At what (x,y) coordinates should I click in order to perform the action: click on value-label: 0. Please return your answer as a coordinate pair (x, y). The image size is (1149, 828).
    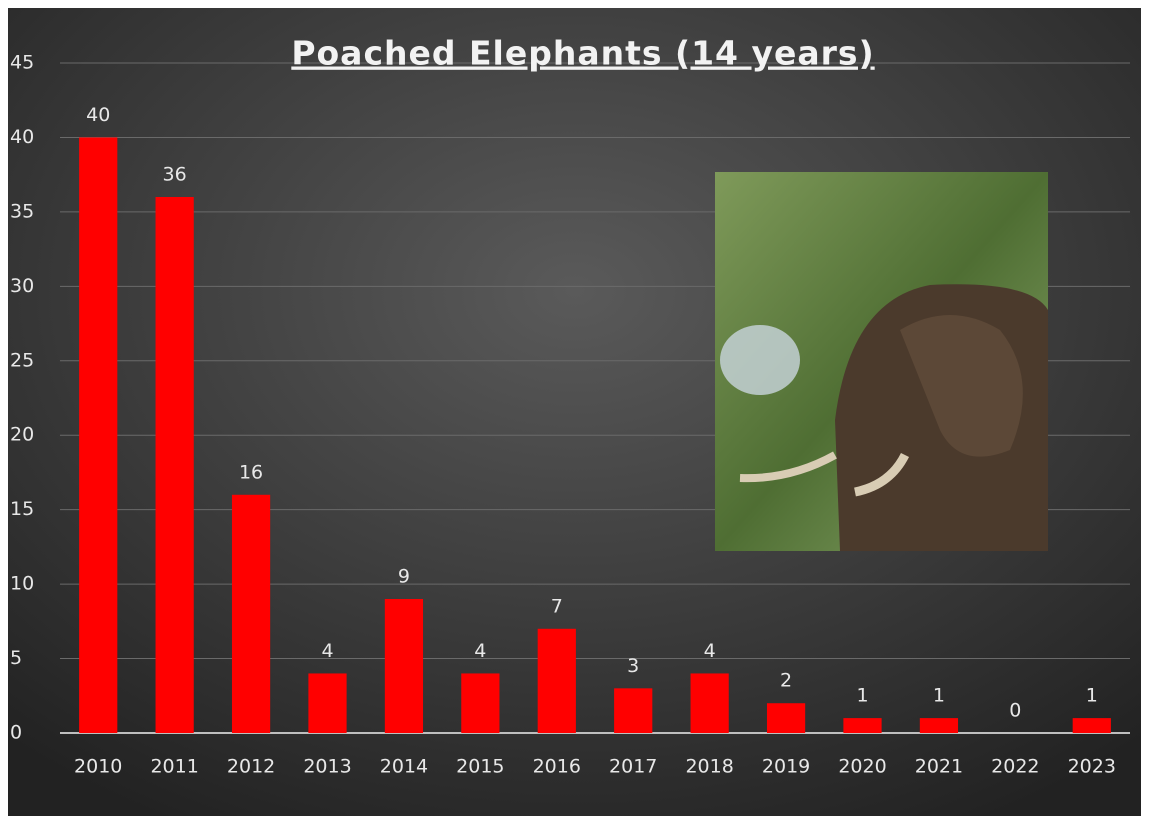
    Looking at the image, I should click on (1015, 711).